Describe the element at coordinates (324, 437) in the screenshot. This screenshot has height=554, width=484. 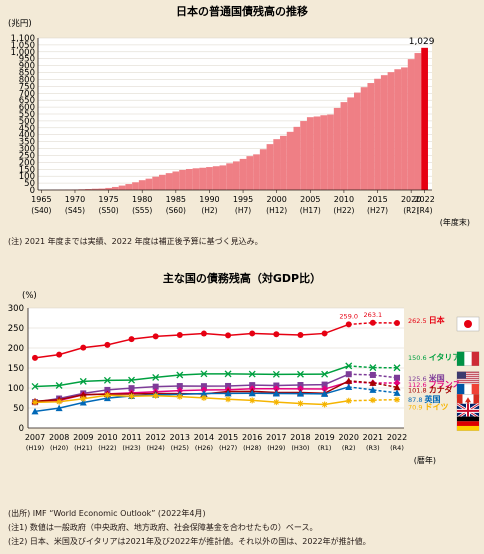
I see `chart2-xtick-label: 2019` at that location.